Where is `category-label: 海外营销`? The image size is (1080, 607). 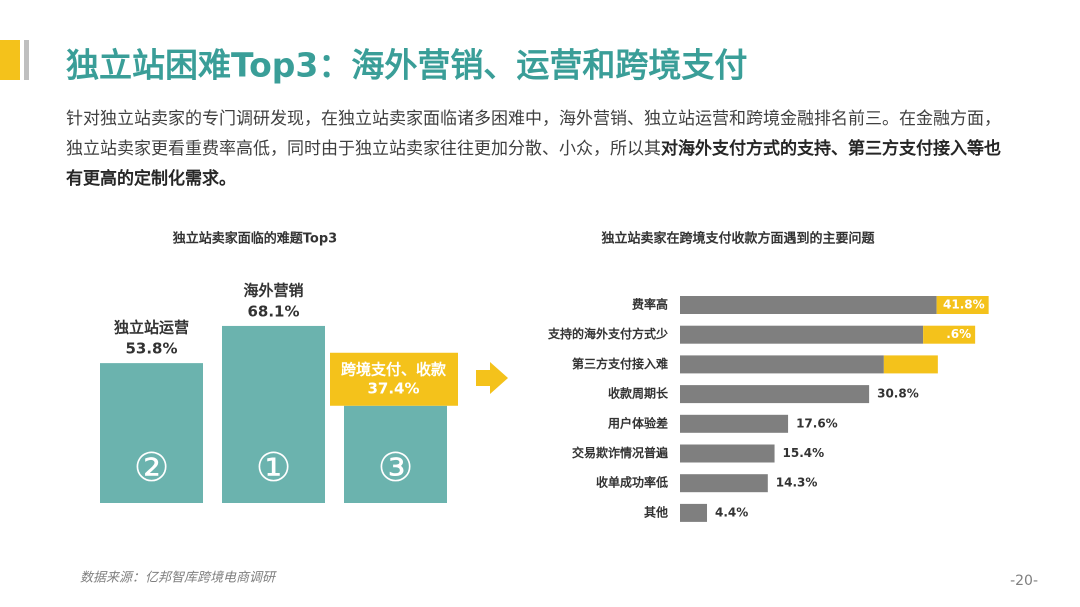
category-label: 海外营销 is located at coordinates (273, 290).